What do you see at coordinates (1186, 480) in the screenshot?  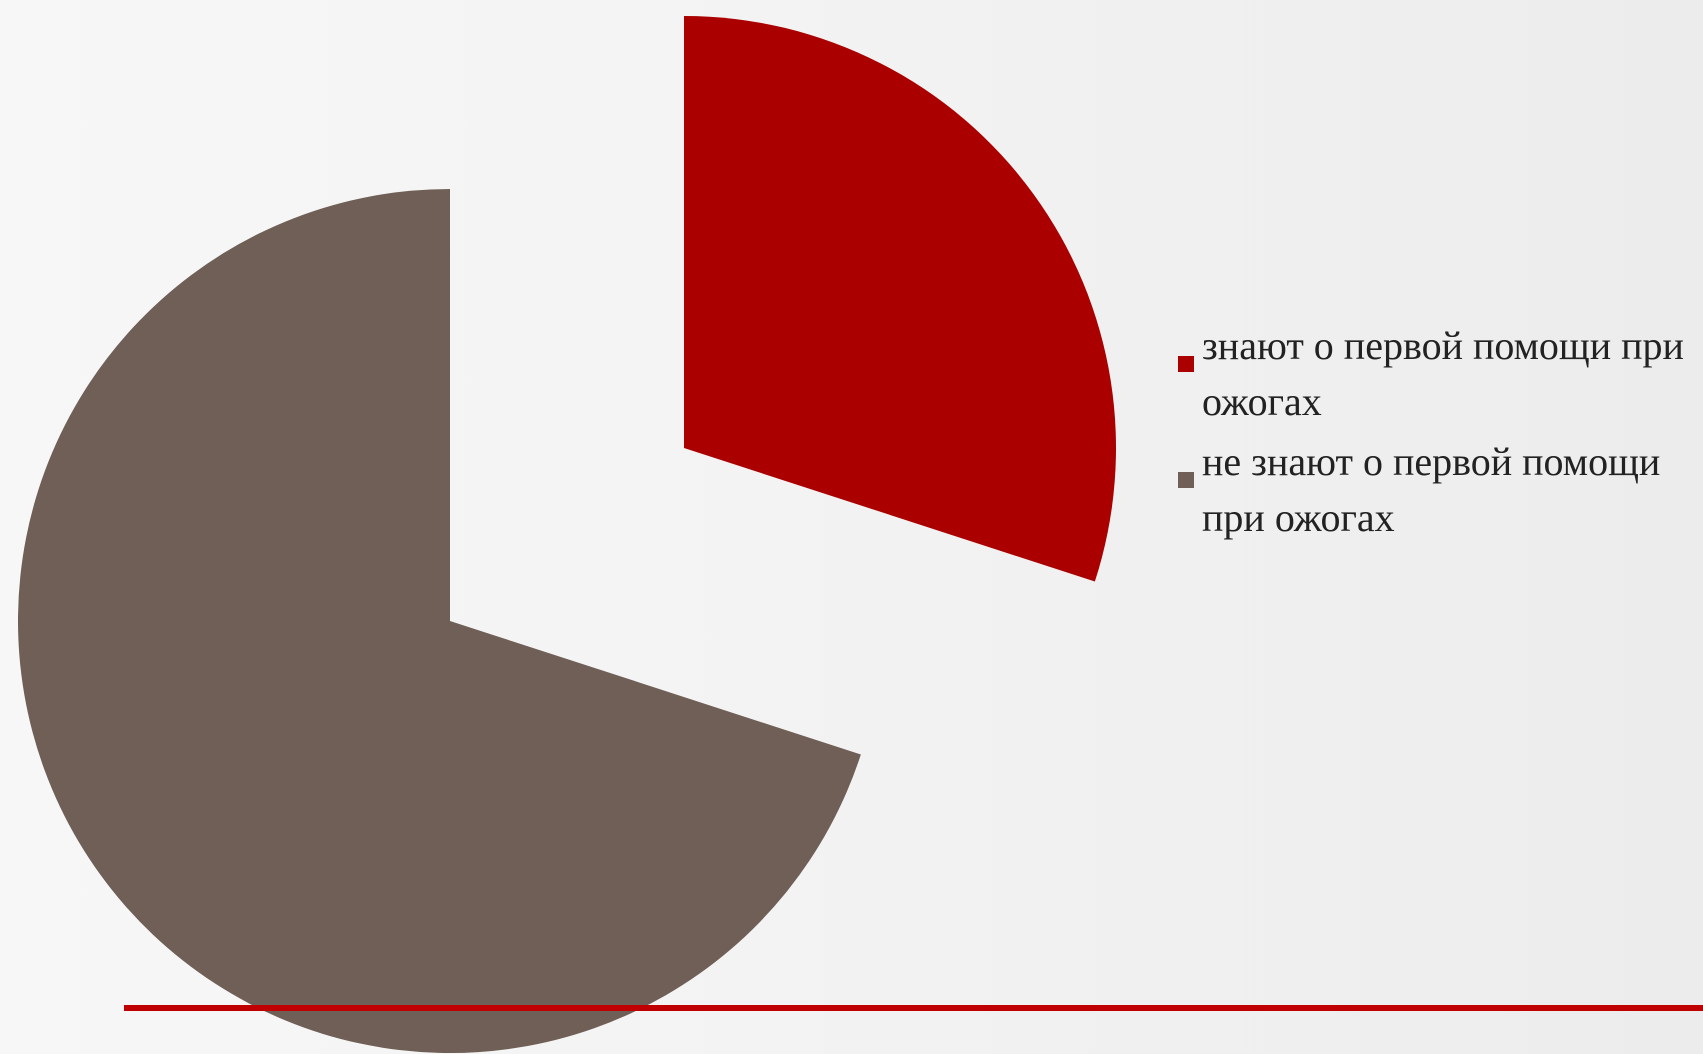 I see `legend-swatch-dont-know` at bounding box center [1186, 480].